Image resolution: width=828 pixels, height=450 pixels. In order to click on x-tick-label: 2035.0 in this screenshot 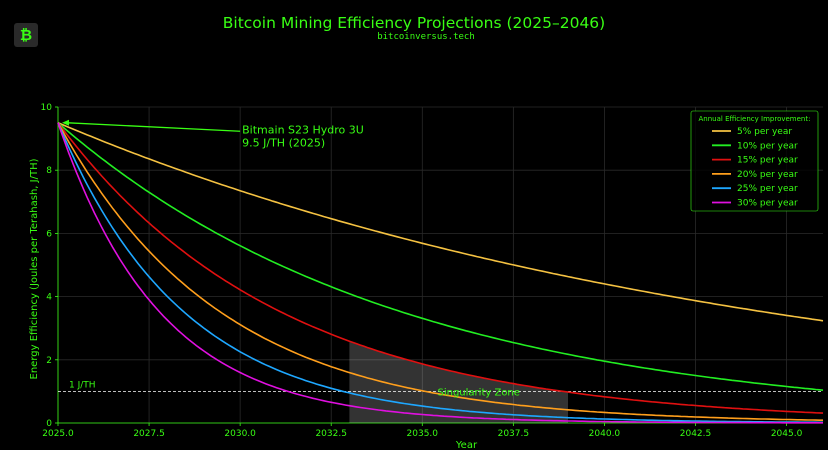, I will do `click(423, 434)`.